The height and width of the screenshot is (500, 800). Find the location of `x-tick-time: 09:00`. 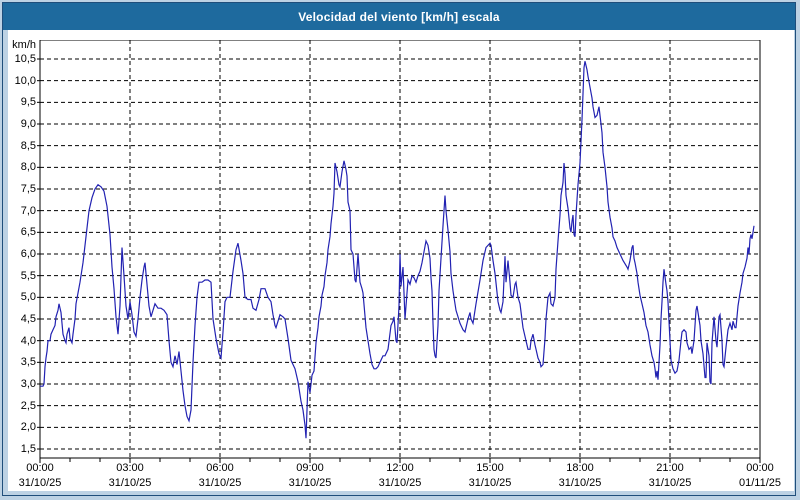

x-tick-time: 09:00 is located at coordinates (310, 468).